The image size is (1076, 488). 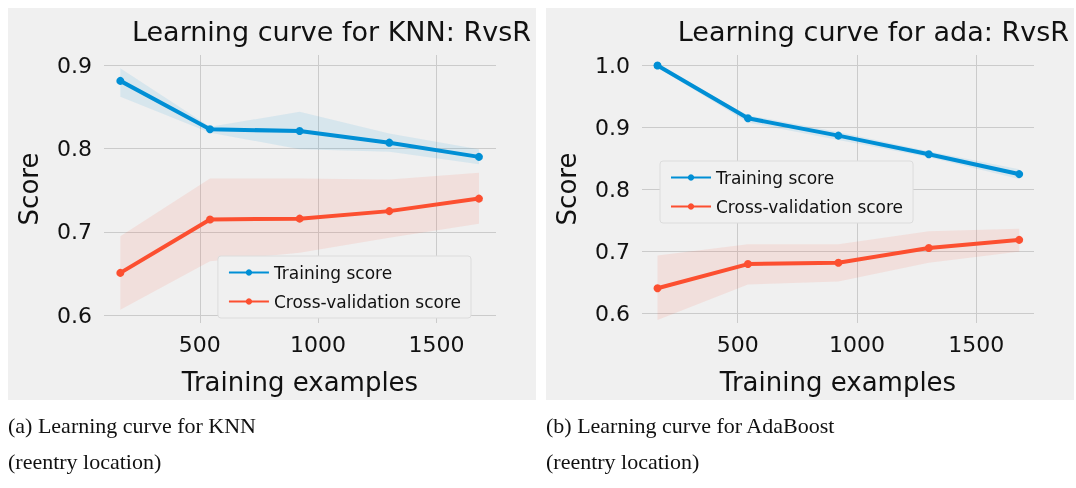 What do you see at coordinates (612, 66) in the screenshot?
I see `y-tick-label: 1.0` at bounding box center [612, 66].